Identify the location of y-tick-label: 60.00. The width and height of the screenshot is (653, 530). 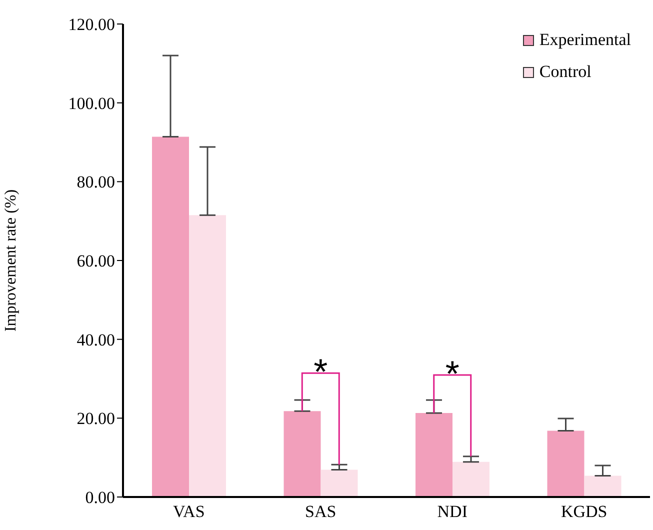
(95, 261).